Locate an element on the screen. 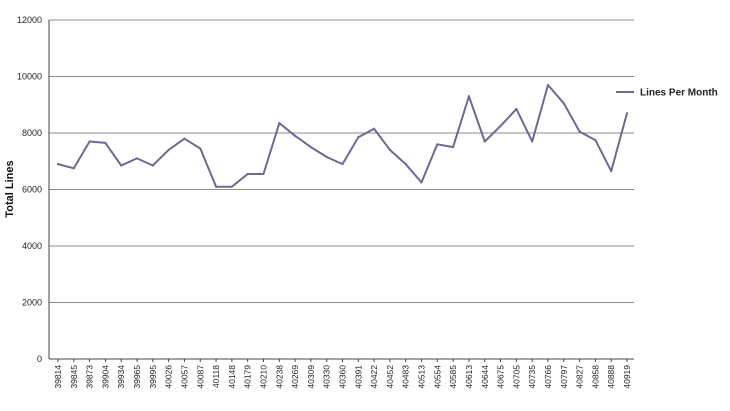 Image resolution: width=730 pixels, height=411 pixels. x-tick-label: 40554 is located at coordinates (437, 377).